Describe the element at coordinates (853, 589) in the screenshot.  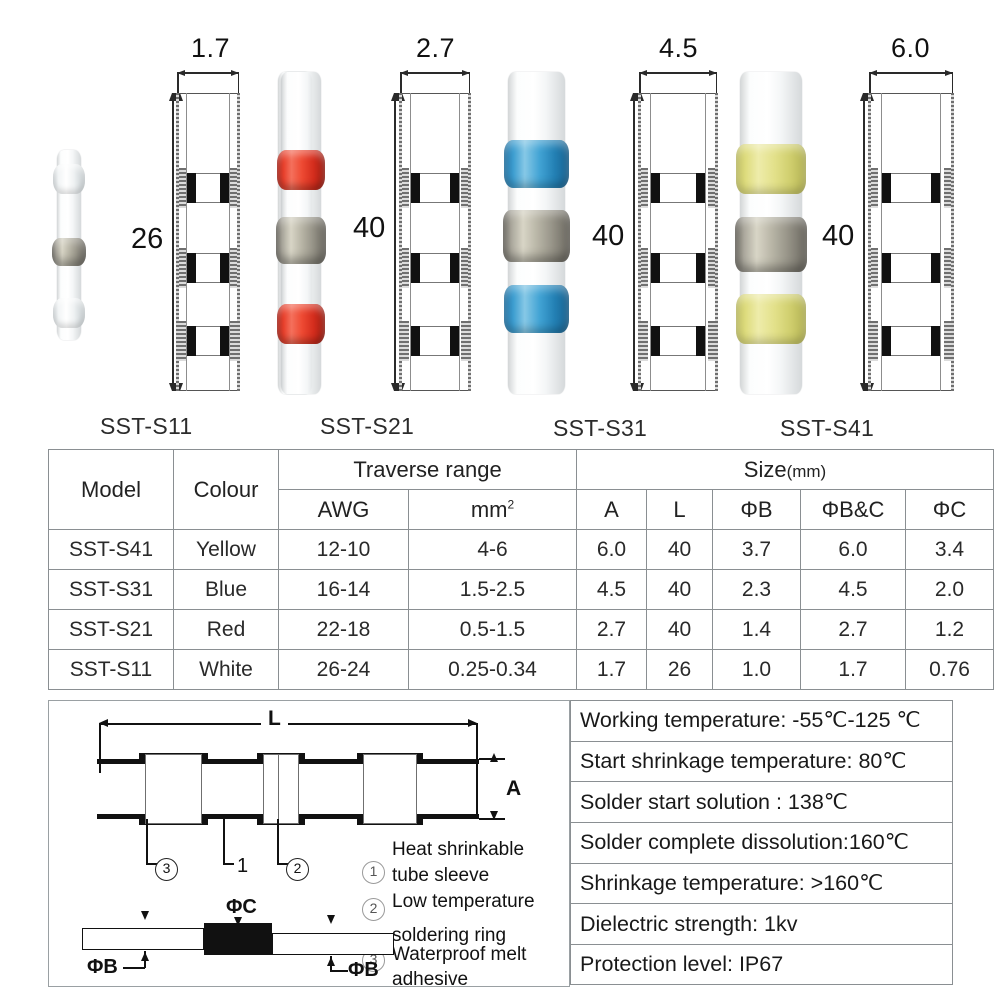
I see `cell-phi-bc: 4.5` at that location.